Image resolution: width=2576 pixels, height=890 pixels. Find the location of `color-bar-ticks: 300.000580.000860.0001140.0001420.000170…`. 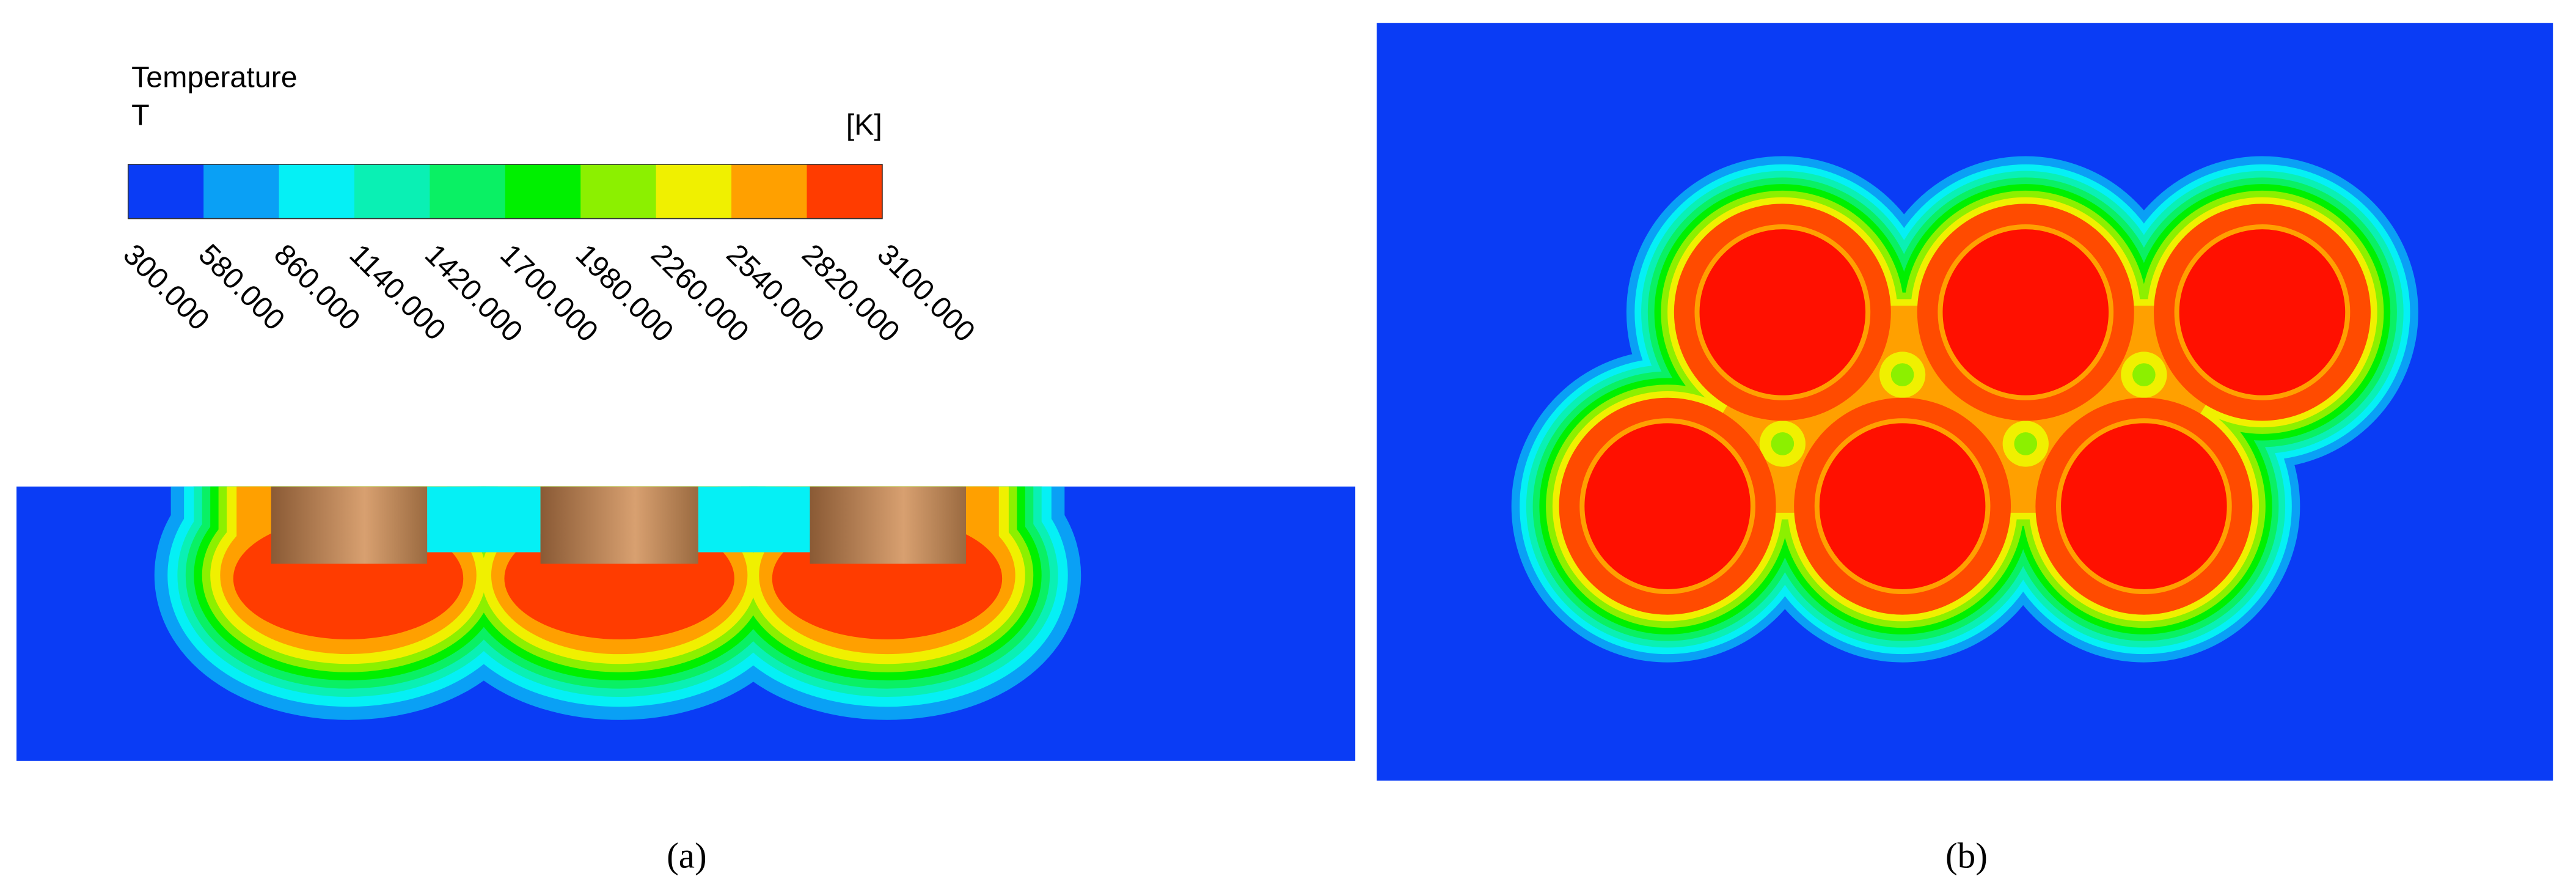

color-bar-ticks: 300.000580.000860.0001140.0001420.000170… is located at coordinates (549, 293).